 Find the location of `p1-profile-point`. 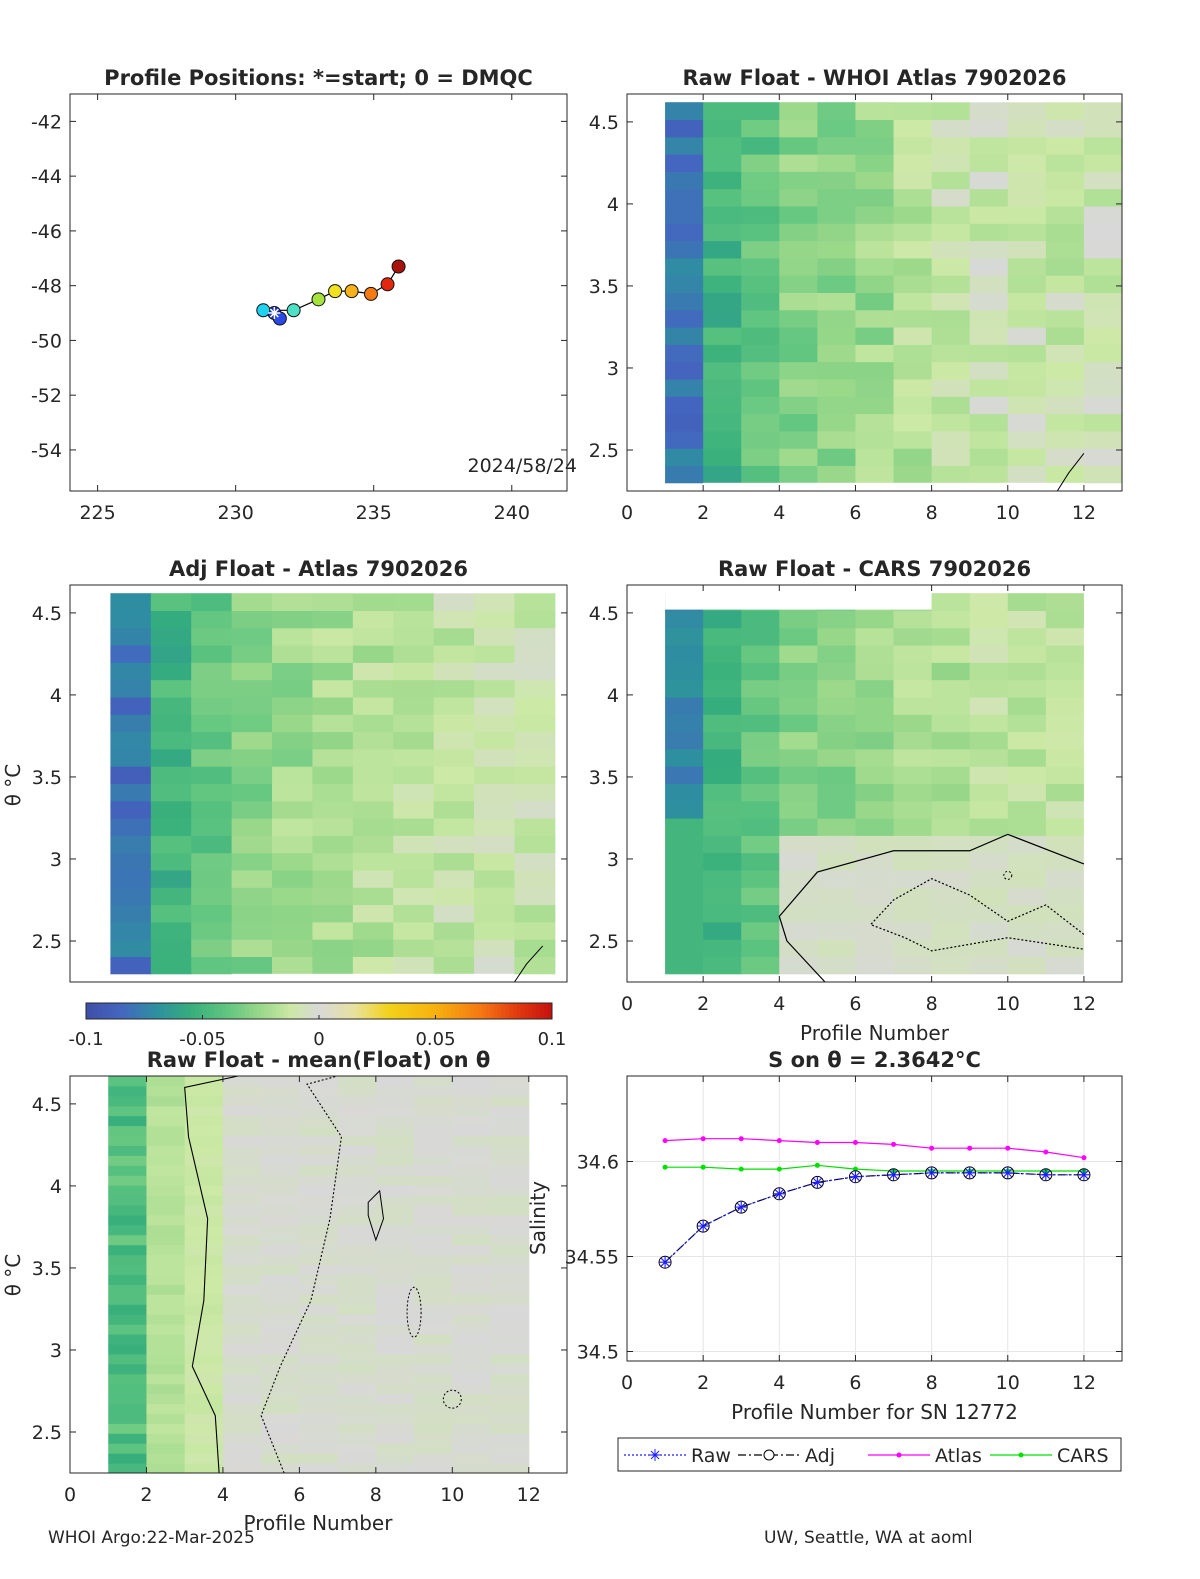

p1-profile-point is located at coordinates (335, 291).